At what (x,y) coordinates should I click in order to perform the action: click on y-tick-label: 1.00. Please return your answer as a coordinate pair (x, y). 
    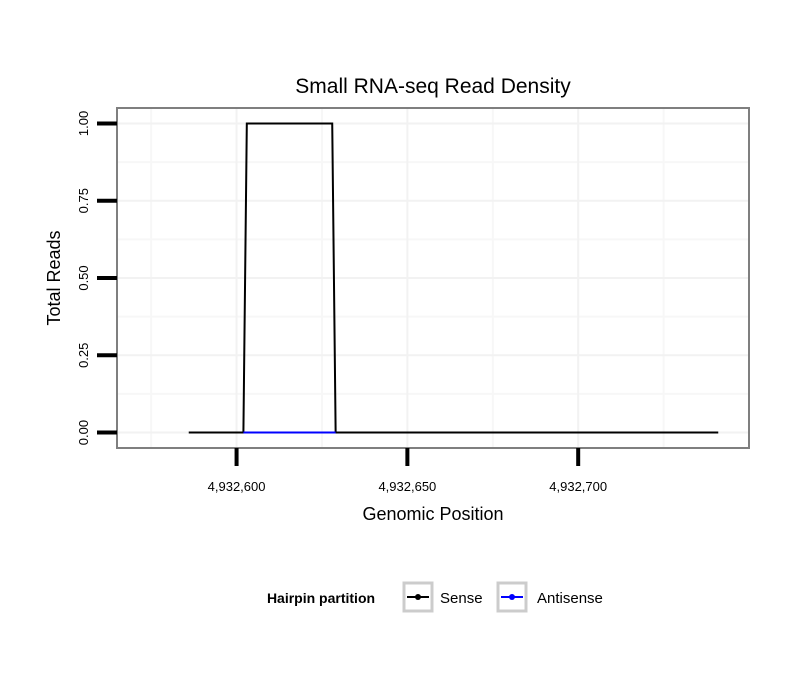
    Looking at the image, I should click on (83, 123).